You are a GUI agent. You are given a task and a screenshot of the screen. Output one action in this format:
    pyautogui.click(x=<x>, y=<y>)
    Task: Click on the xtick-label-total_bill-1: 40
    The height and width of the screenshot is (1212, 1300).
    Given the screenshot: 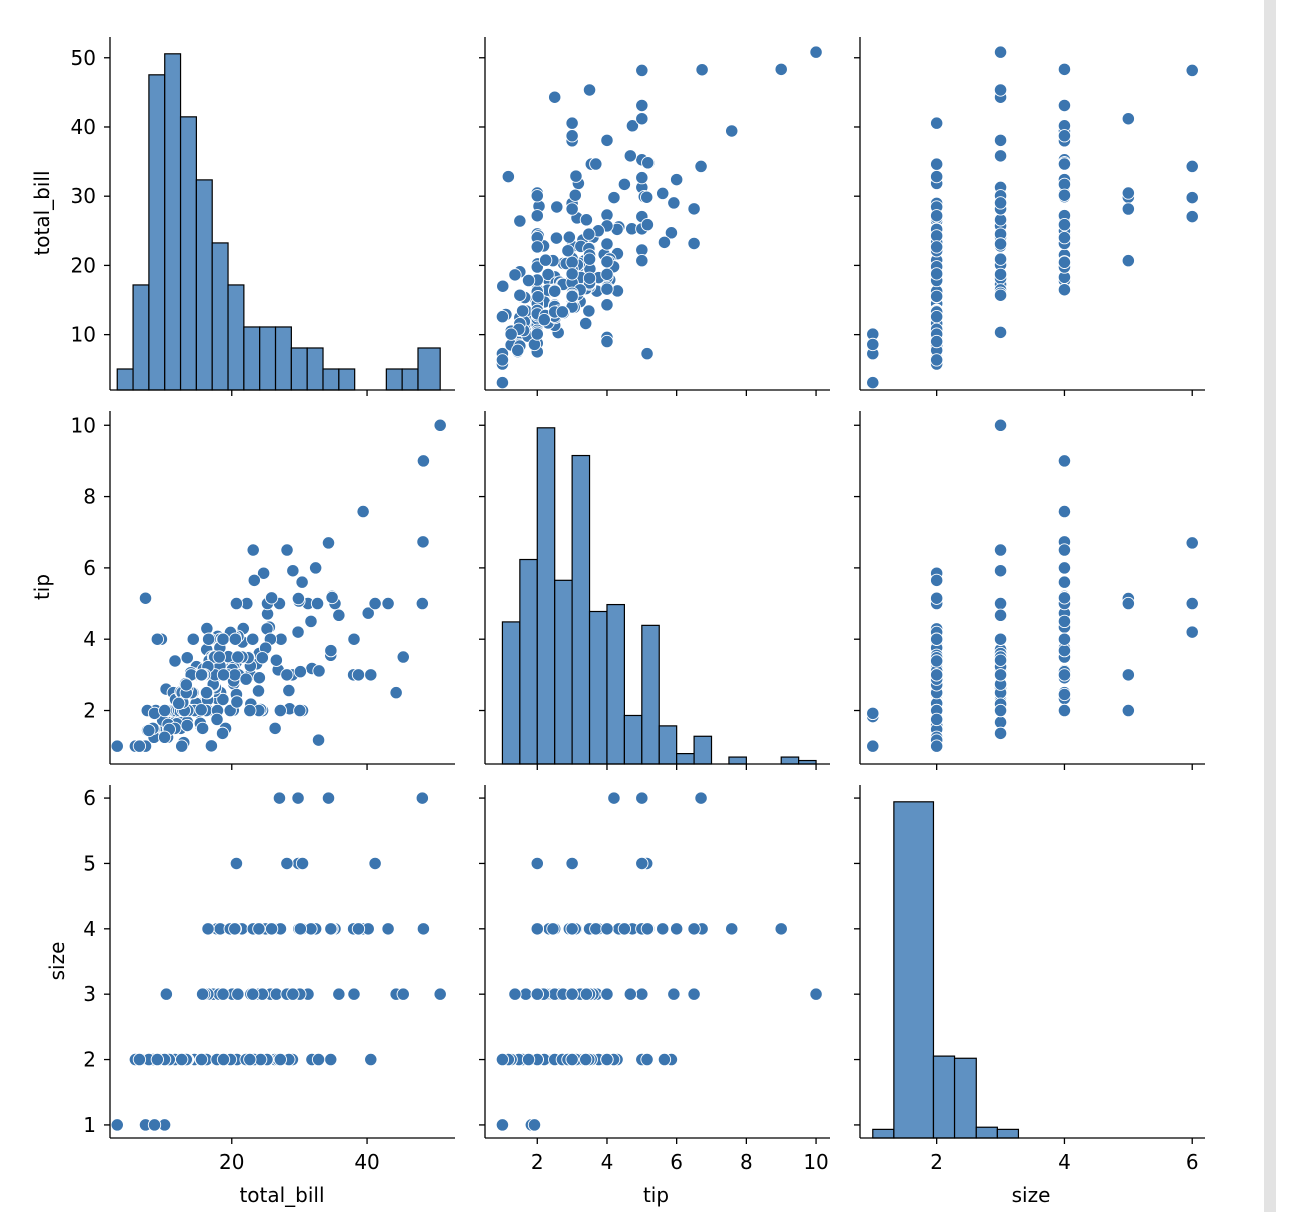 What is the action you would take?
    pyautogui.click(x=366, y=1162)
    